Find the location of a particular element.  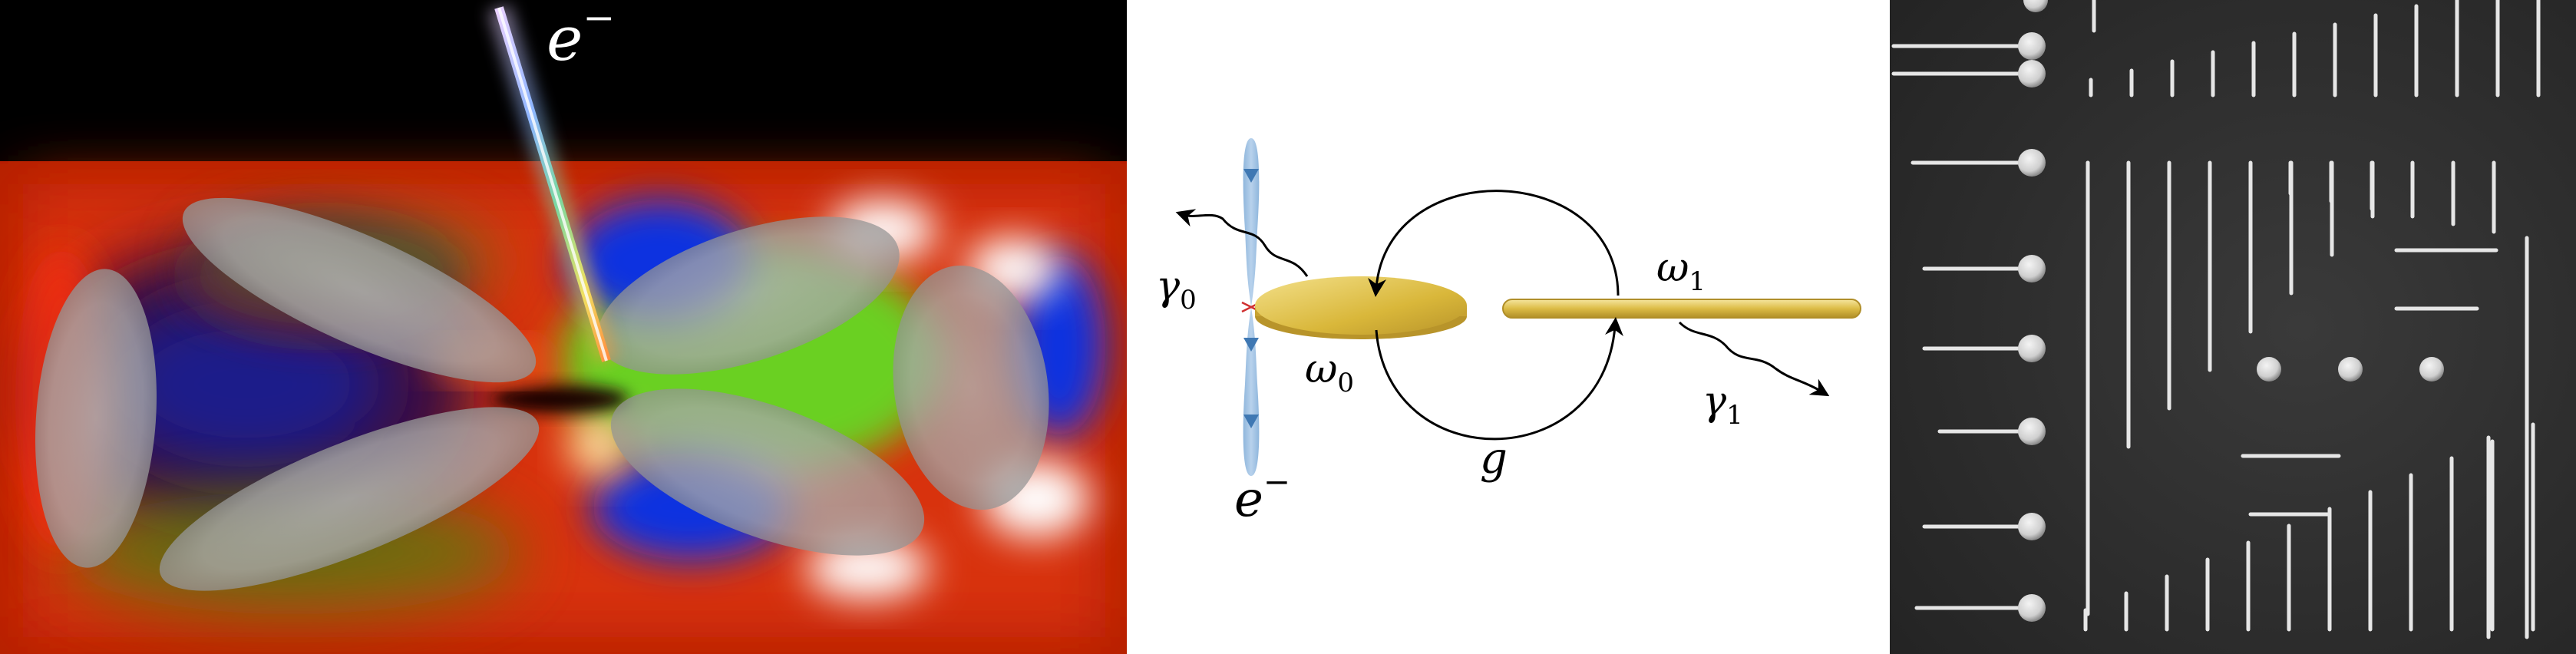

electron-label: e− is located at coordinates (581, 37).